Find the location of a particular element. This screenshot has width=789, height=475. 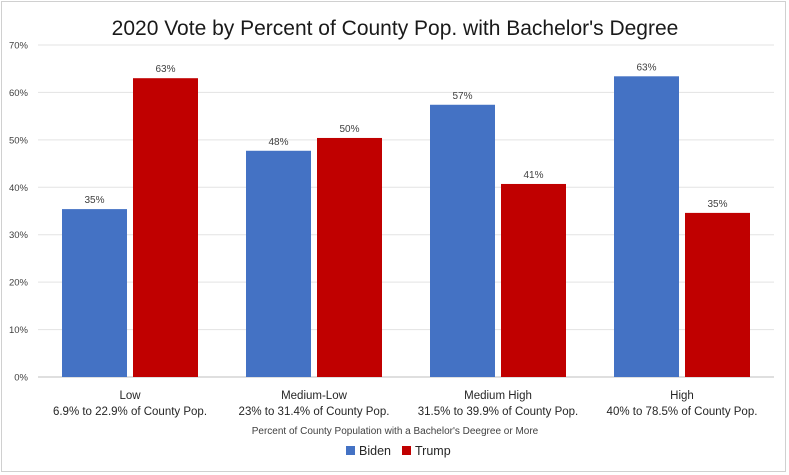

y-tick-label: 20% is located at coordinates (19, 283).